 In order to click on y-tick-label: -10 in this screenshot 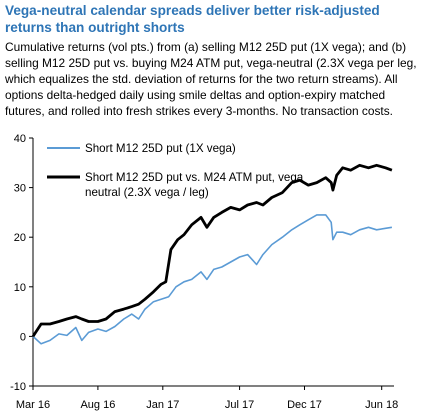, I will do `click(18, 387)`.